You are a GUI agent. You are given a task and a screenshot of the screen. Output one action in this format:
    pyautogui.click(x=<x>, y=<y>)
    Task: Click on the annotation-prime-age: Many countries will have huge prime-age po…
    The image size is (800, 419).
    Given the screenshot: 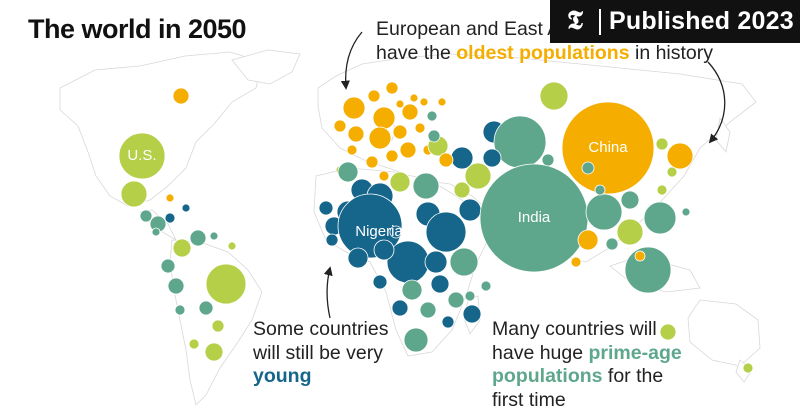 What is the action you would take?
    pyautogui.click(x=587, y=364)
    